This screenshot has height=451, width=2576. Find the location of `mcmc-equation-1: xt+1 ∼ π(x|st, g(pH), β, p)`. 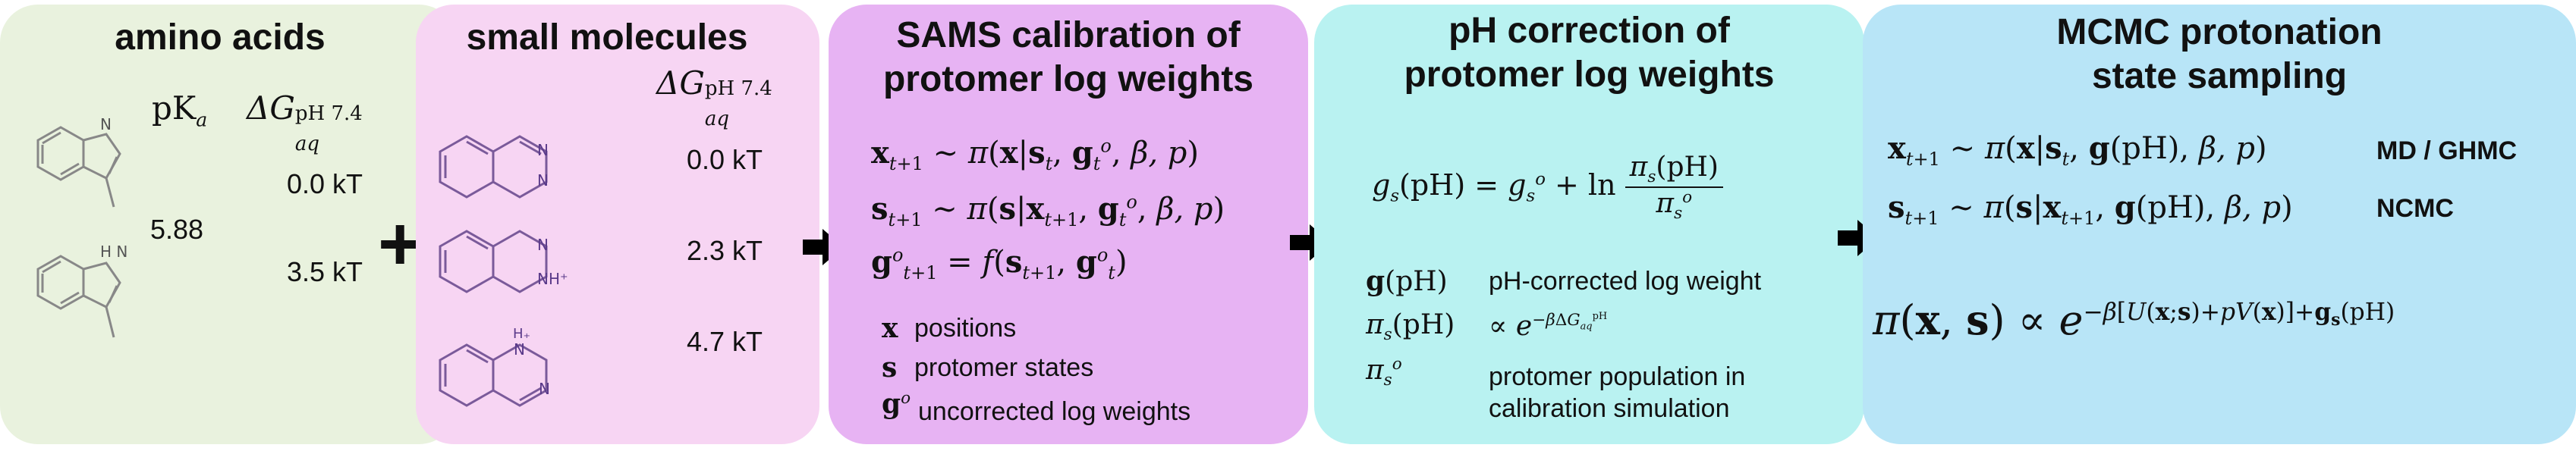

mcmc-equation-1: xt+1 ∼ π(x|st, g(pH), β, p) is located at coordinates (2077, 150).